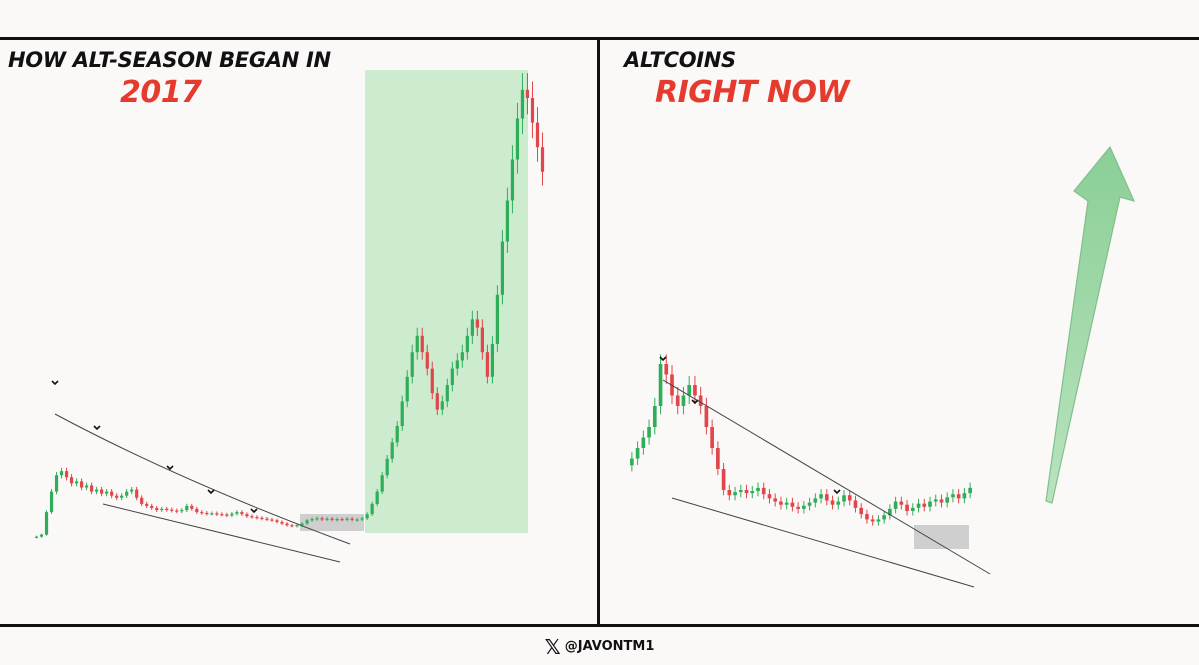 This screenshot has height=665, width=1199. What do you see at coordinates (680, 60) in the screenshot?
I see `chart-title: ALTCOINS` at bounding box center [680, 60].